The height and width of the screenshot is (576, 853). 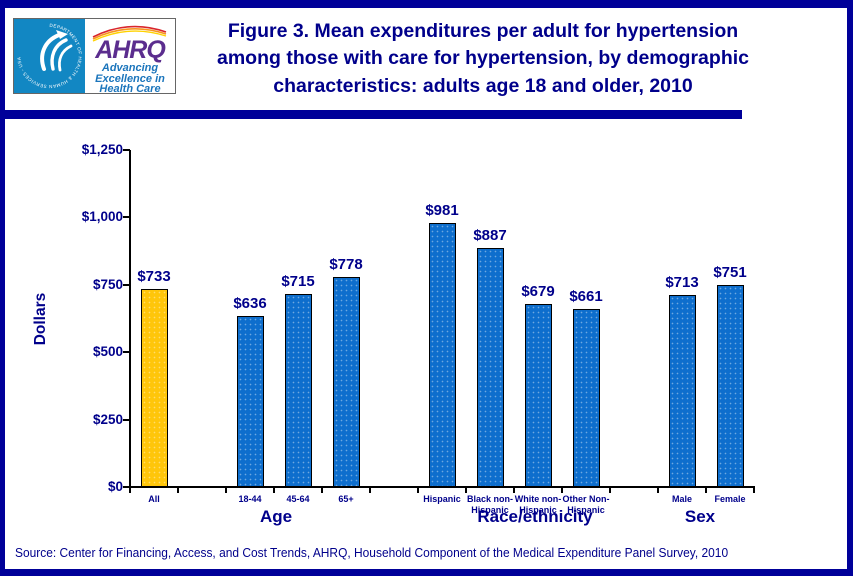 I want to click on ahrq-tagline-line3: Health Care, so click(x=129, y=88).